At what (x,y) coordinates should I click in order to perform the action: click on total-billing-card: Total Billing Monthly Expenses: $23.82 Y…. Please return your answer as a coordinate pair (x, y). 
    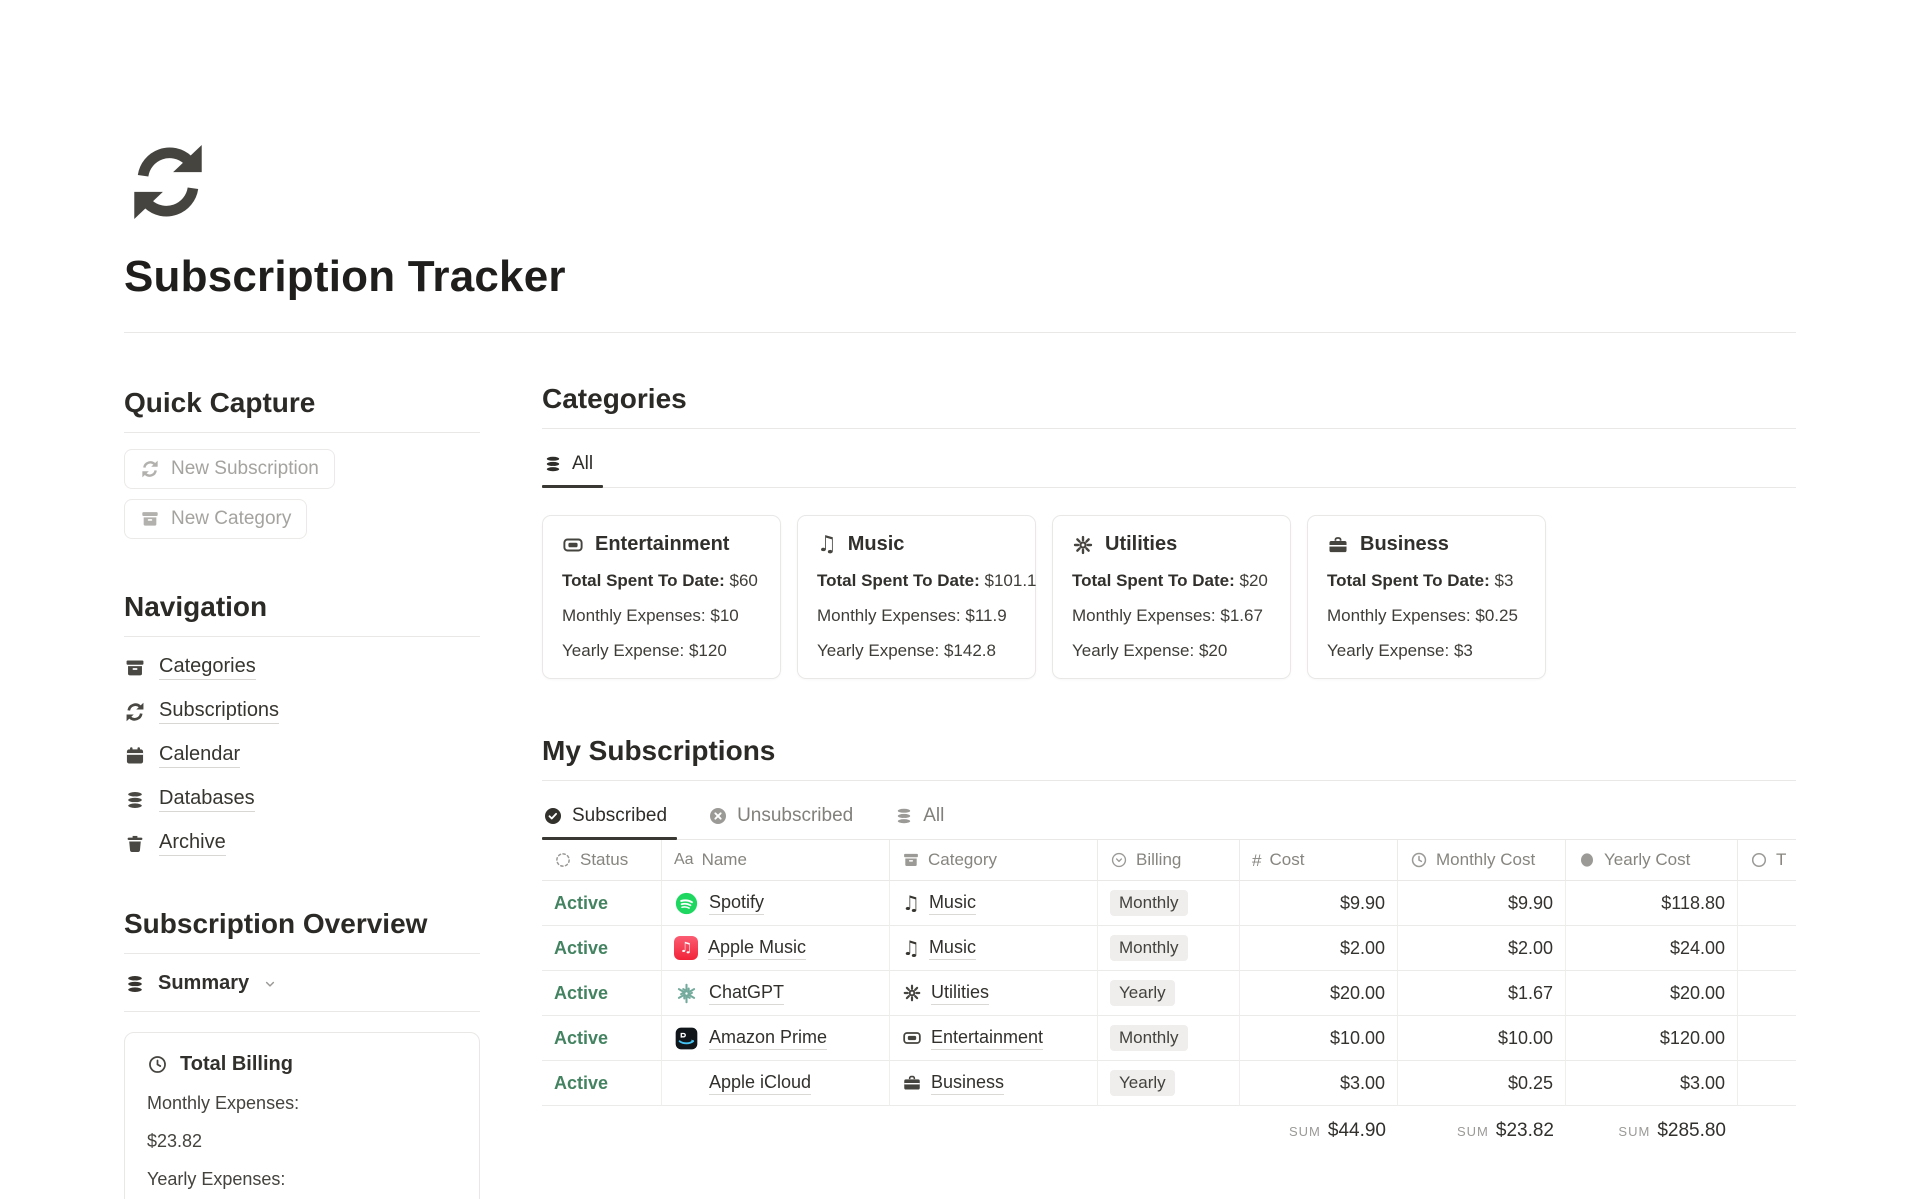
    Looking at the image, I should click on (302, 1115).